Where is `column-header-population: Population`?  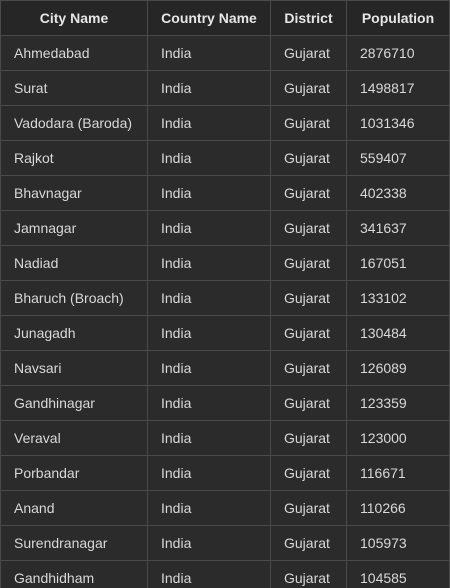
column-header-population: Population is located at coordinates (398, 18).